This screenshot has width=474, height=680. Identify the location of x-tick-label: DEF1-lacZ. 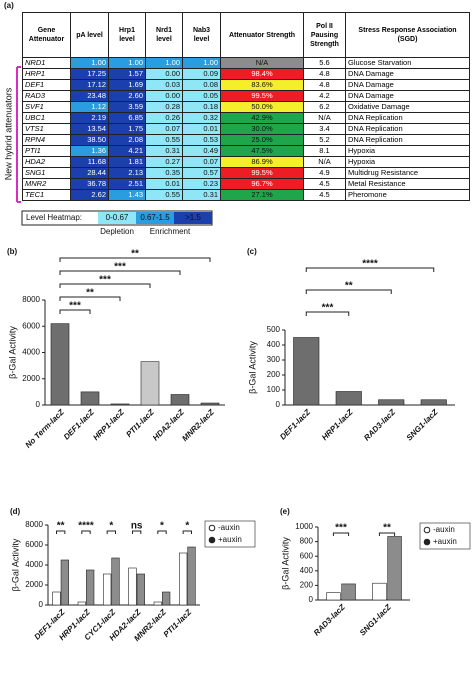
(50, 624).